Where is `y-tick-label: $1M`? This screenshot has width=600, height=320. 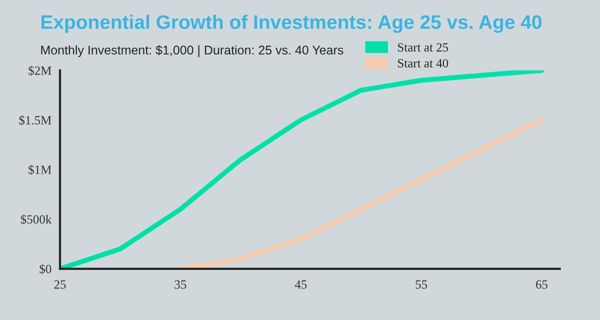 y-tick-label: $1M is located at coordinates (40, 169).